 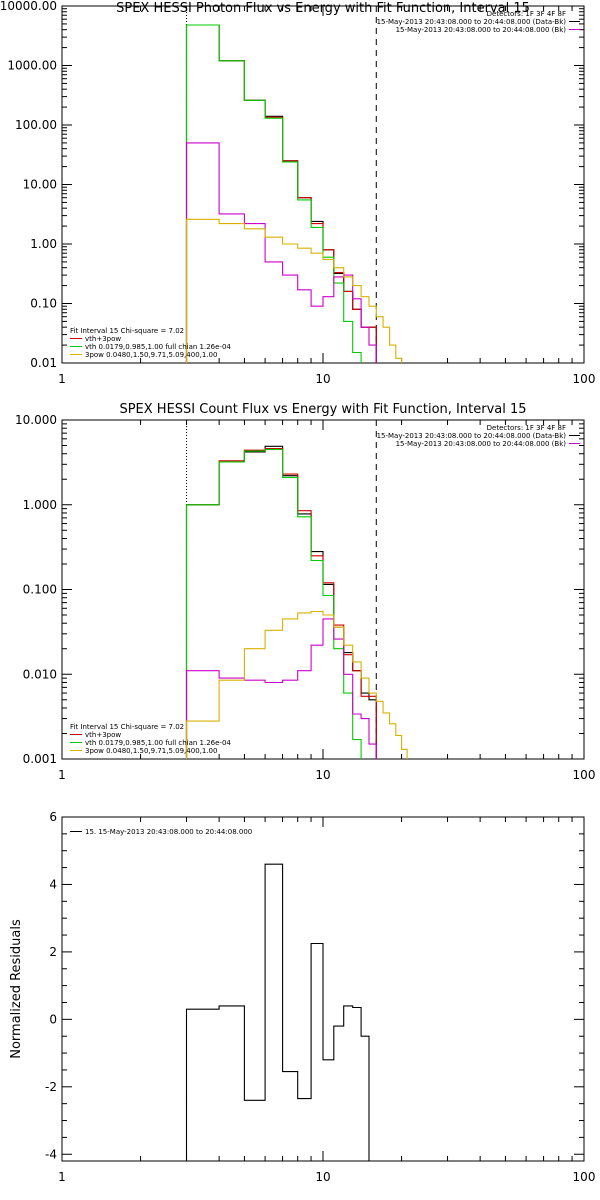 I want to click on y-tick-label: 0.01, so click(x=43, y=363).